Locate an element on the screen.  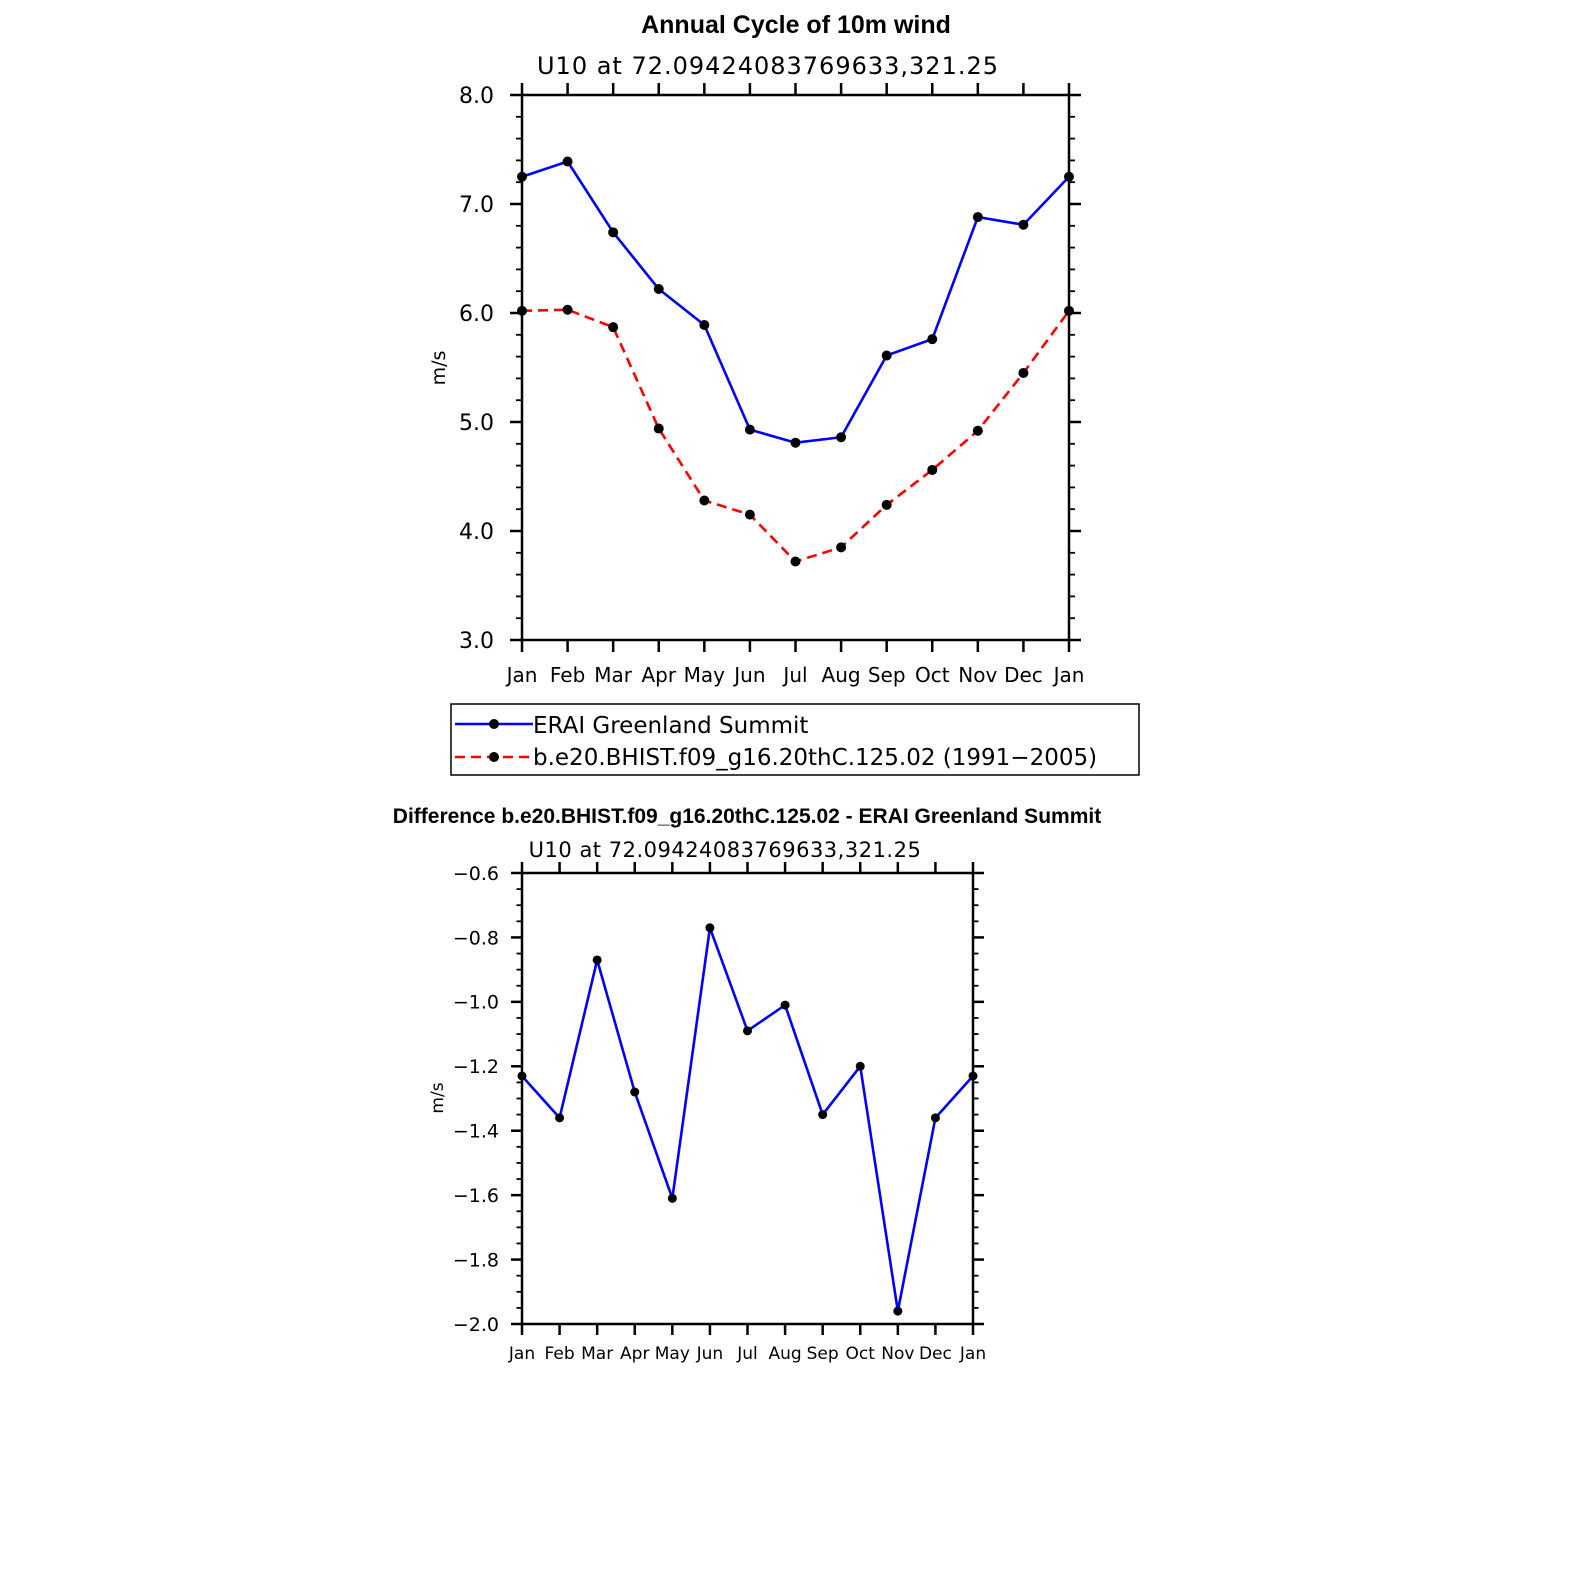
plot-frame is located at coordinates (747, 1098).